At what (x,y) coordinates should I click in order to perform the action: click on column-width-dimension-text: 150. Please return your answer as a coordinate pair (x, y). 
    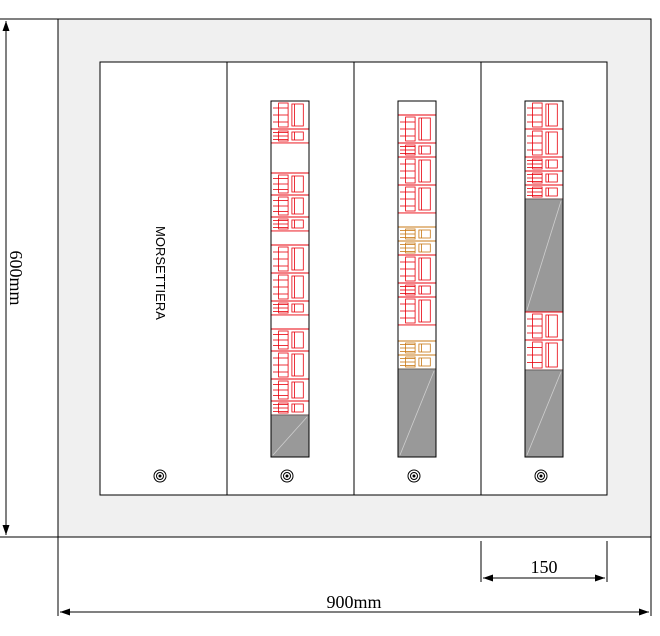
    Looking at the image, I should click on (544, 567).